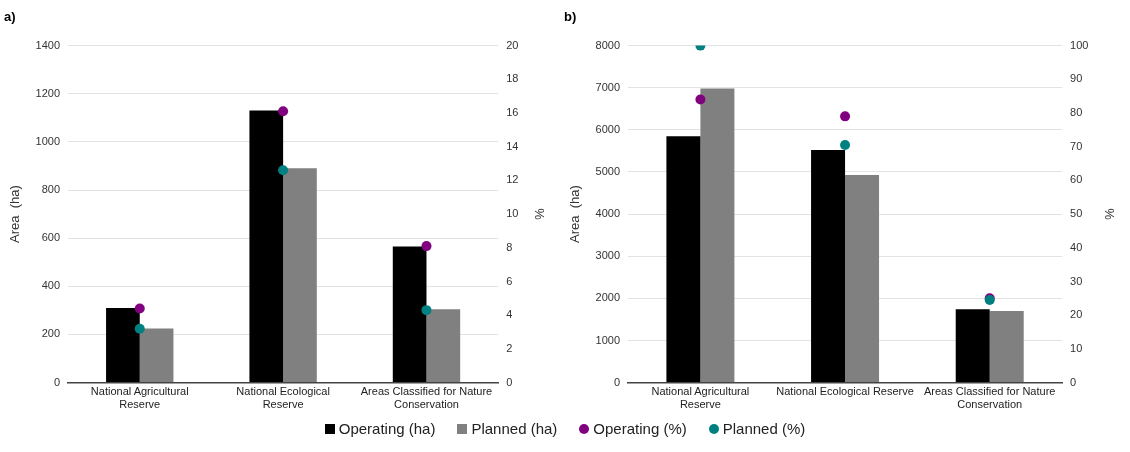 The width and height of the screenshot is (1130, 452). I want to click on y-tick-label: 400, so click(51, 285).